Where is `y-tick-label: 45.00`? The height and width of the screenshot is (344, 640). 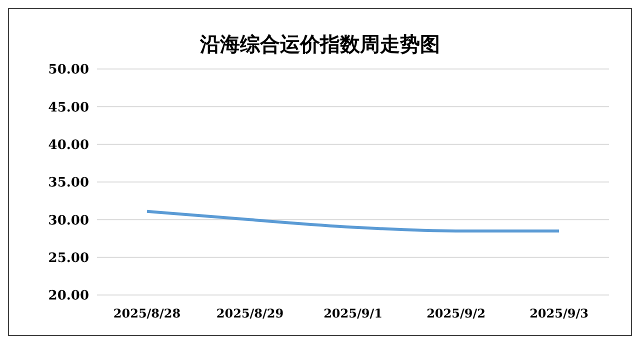 y-tick-label: 45.00 is located at coordinates (68, 108).